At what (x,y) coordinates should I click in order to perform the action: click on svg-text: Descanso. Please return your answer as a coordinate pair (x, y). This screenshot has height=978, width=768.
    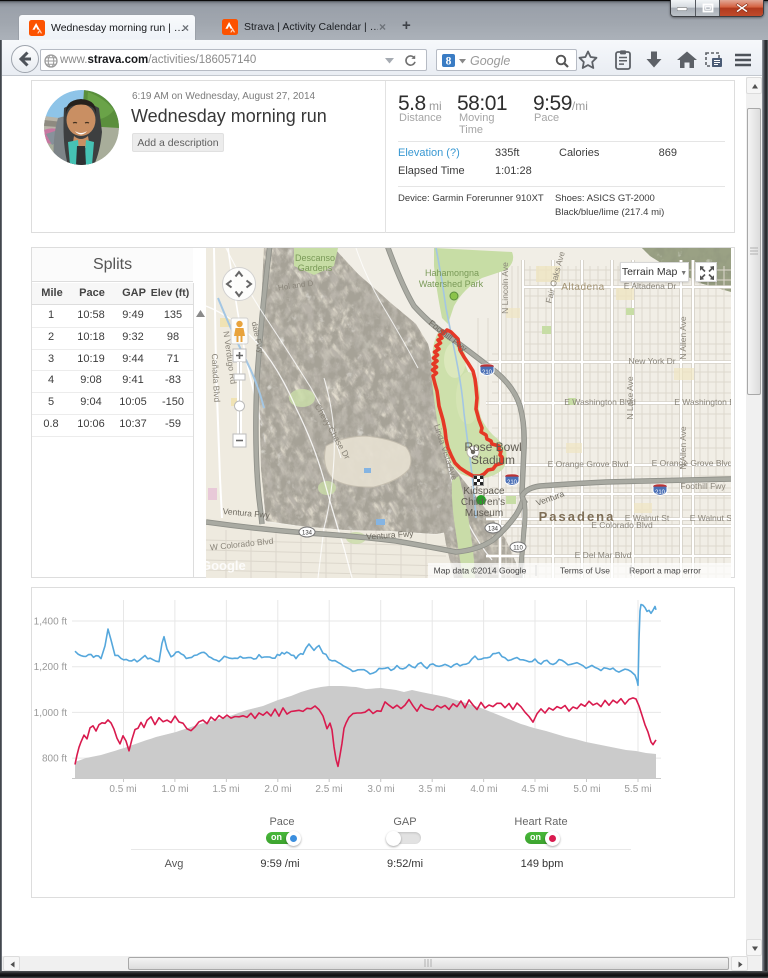
    Looking at the image, I should click on (315, 258).